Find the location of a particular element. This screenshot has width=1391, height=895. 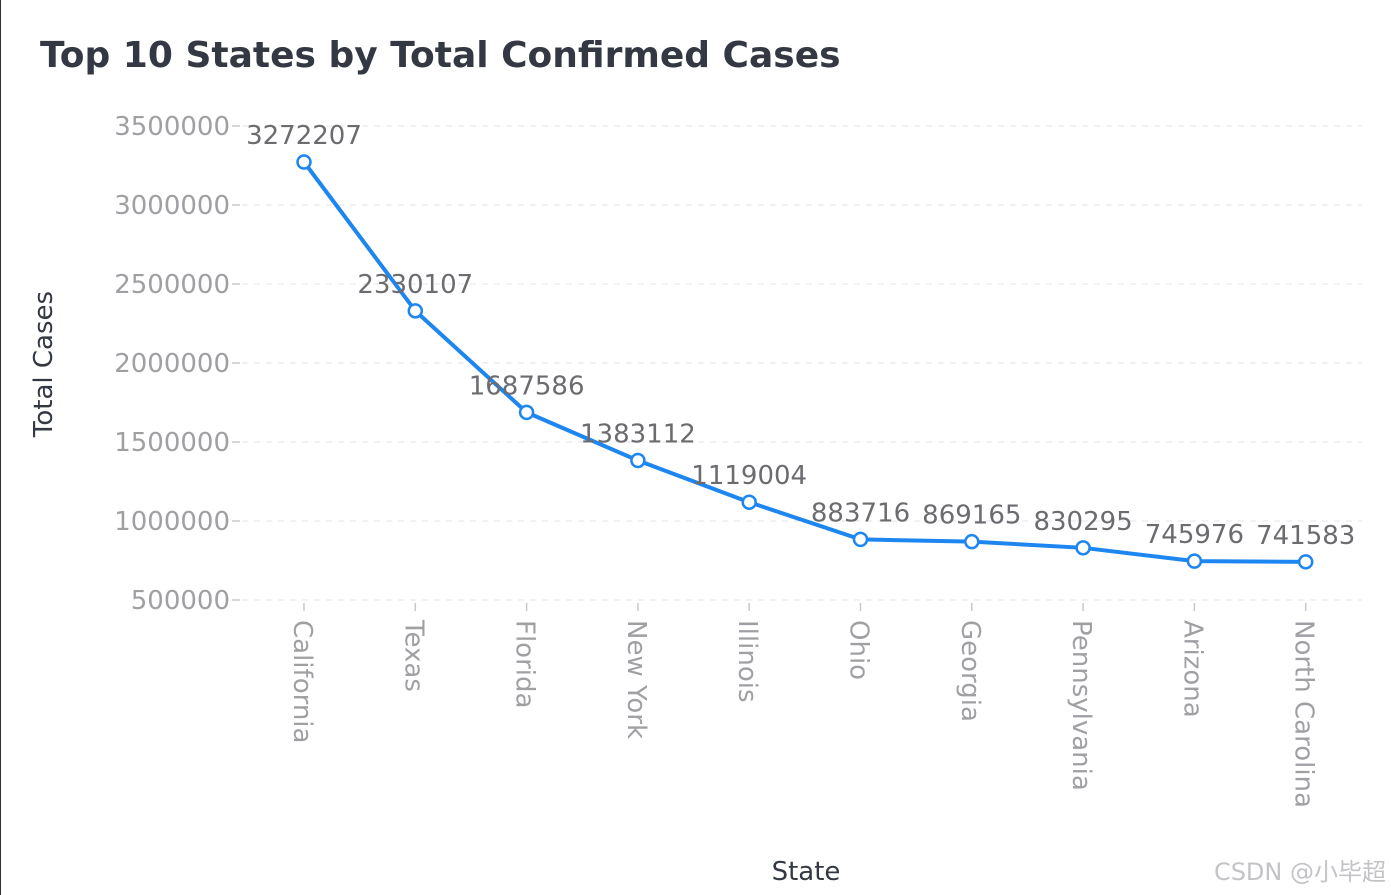

data-label: 2330107 is located at coordinates (415, 285).